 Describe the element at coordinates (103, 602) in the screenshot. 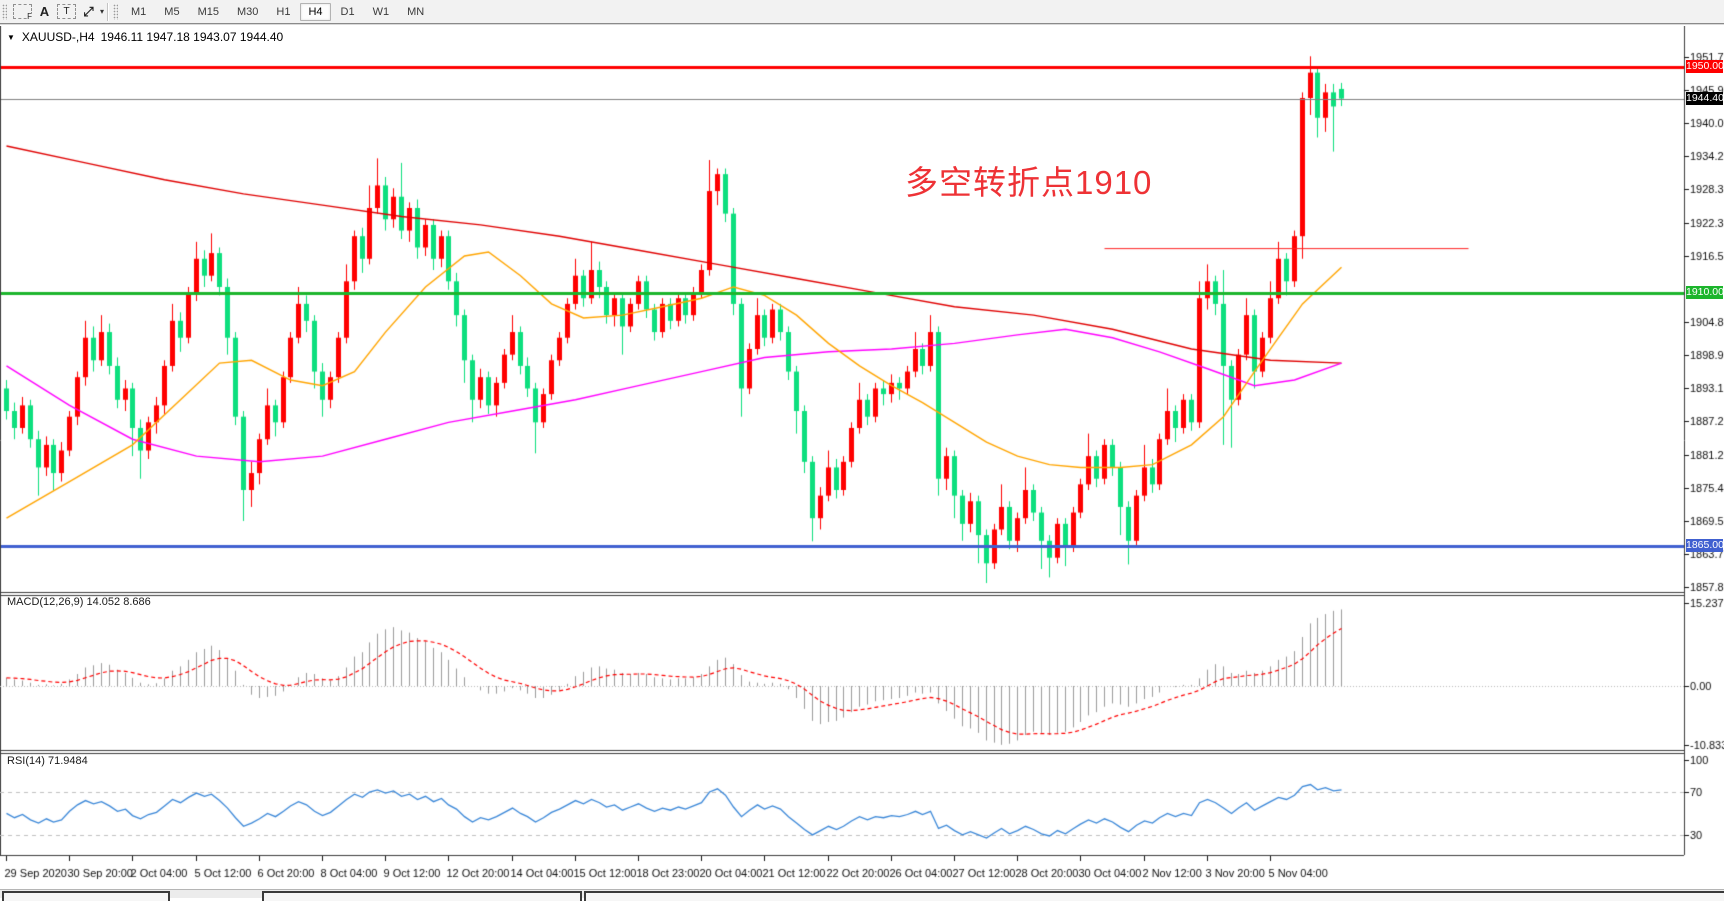

I see `macd-value: 14.052` at that location.